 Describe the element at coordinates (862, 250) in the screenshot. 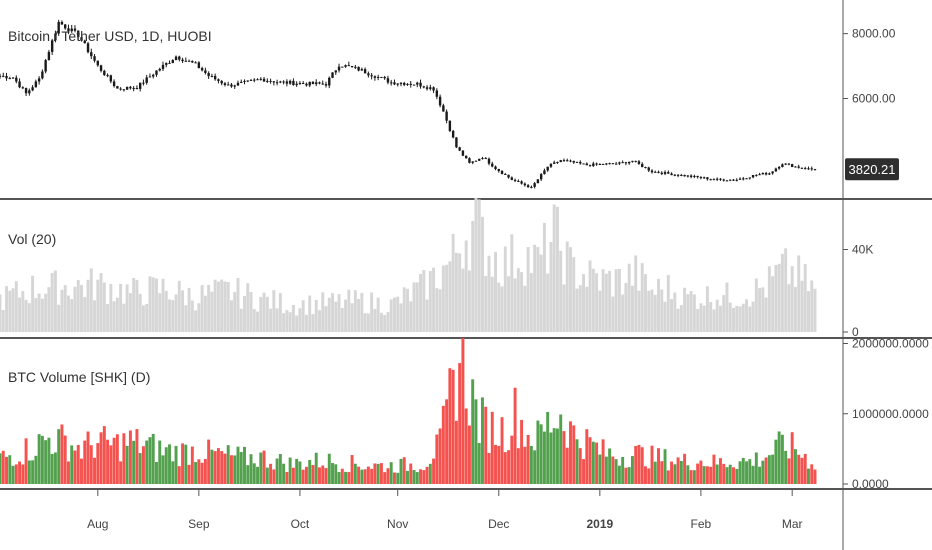

I see `vol-axis-tick-label: 40K` at that location.